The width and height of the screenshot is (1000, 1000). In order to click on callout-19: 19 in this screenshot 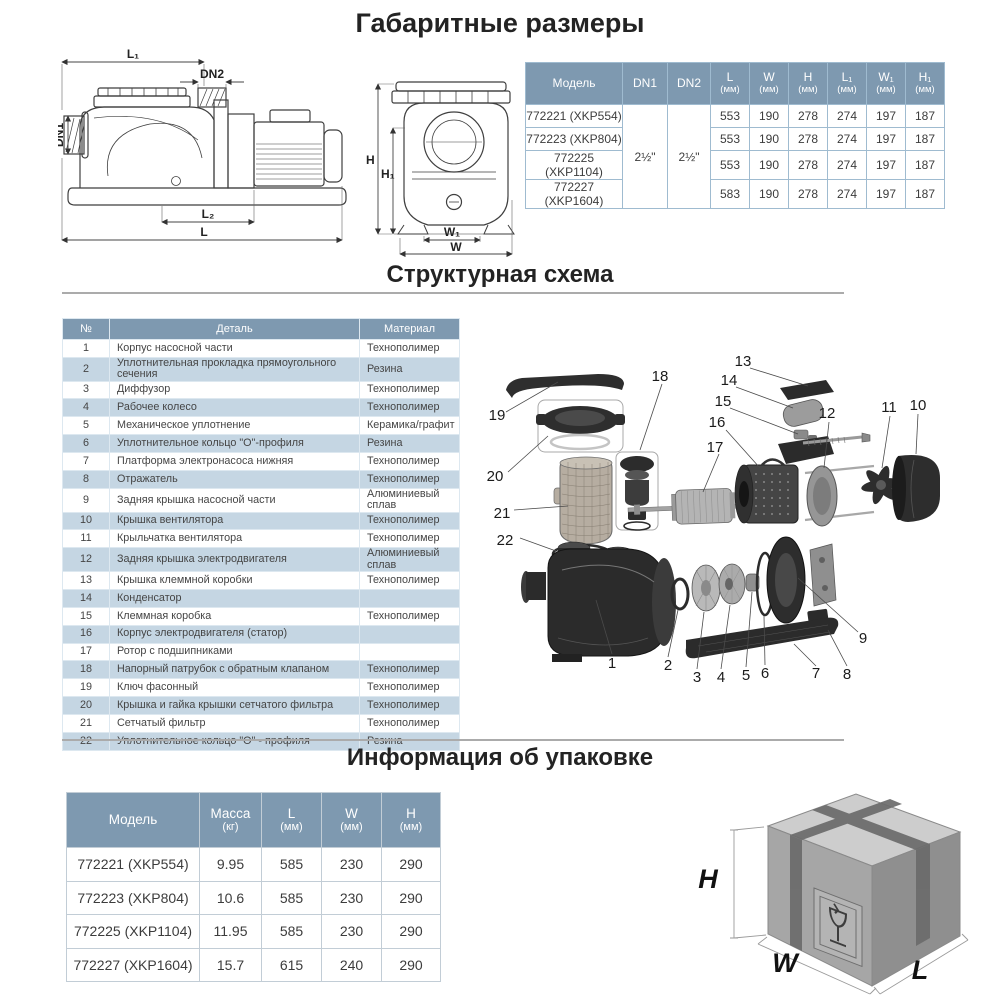, I will do `click(497, 415)`.